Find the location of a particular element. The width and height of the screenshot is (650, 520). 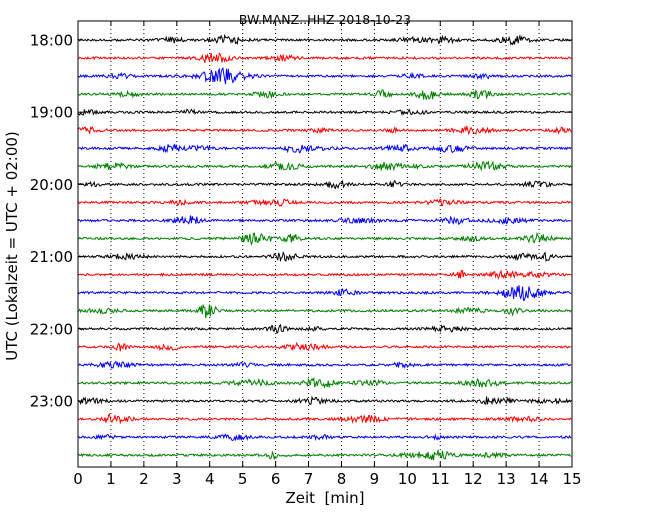

y-tick-label: 20:00 is located at coordinates (51, 185).